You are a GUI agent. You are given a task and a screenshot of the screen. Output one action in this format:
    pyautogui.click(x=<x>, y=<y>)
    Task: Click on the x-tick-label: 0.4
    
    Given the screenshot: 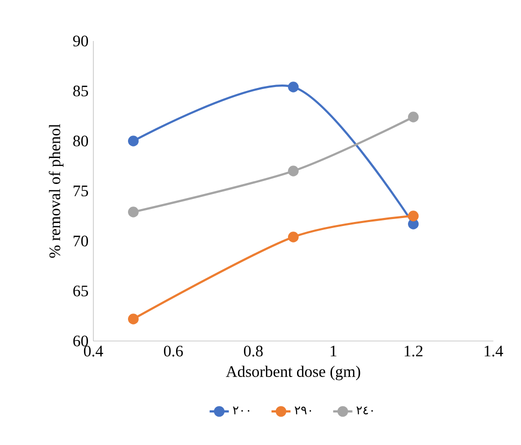 What is the action you would take?
    pyautogui.click(x=94, y=351)
    